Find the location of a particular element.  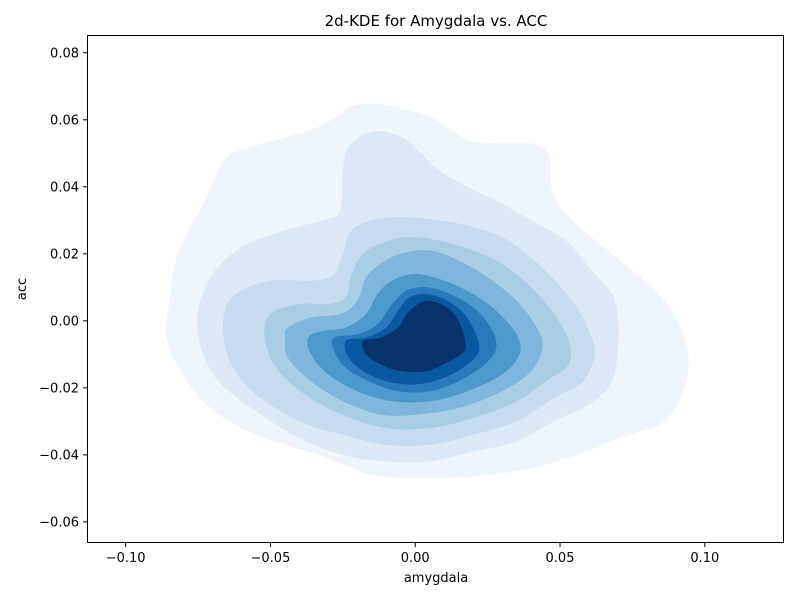

x-tick-label: 0.10 is located at coordinates (704, 558).